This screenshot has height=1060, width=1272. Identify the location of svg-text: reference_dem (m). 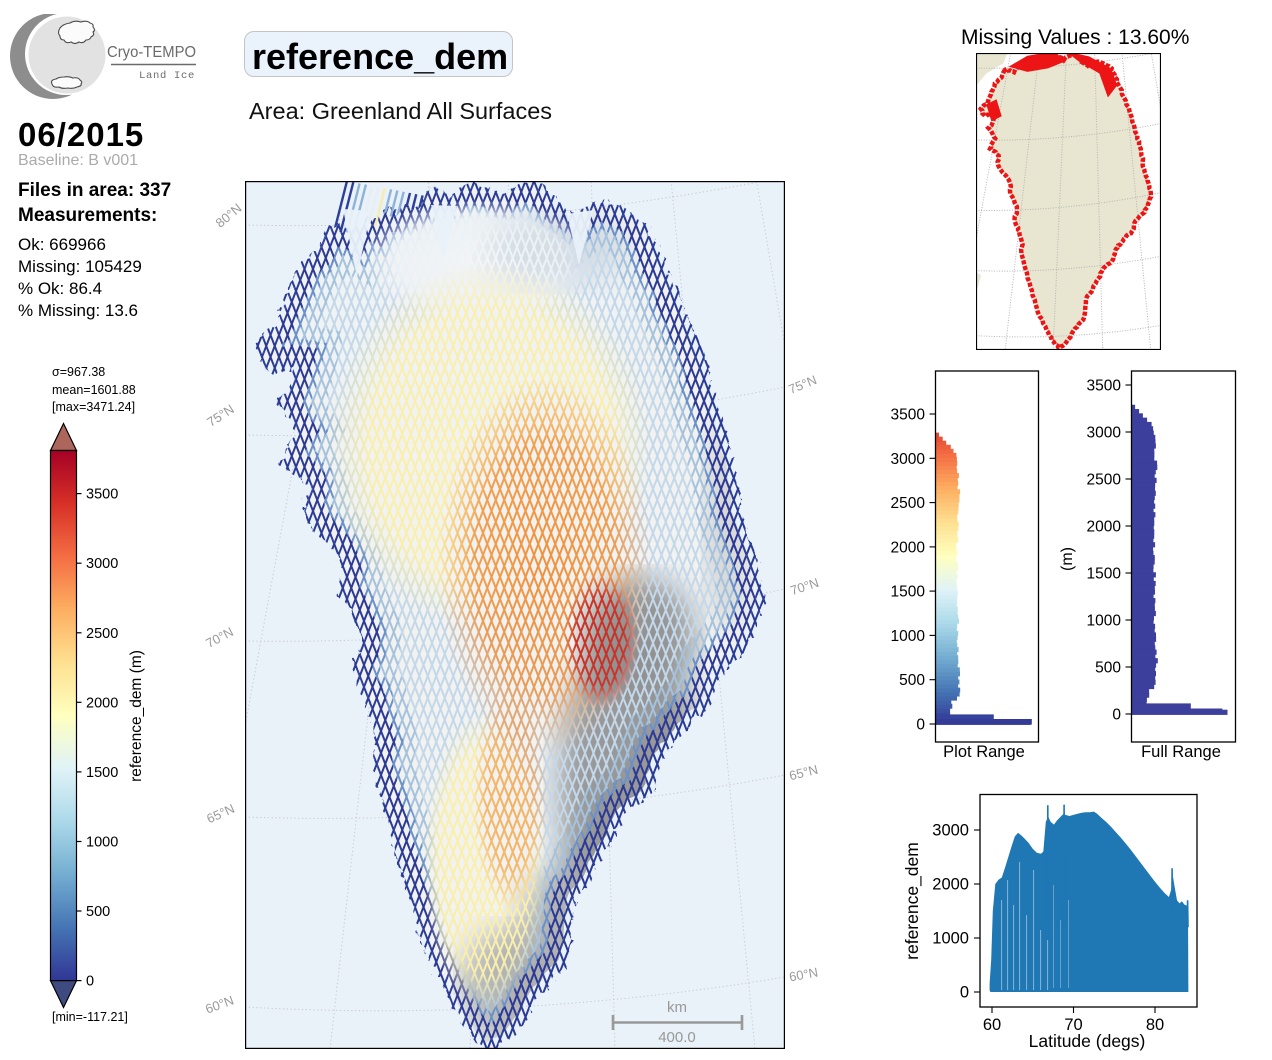
(136, 716).